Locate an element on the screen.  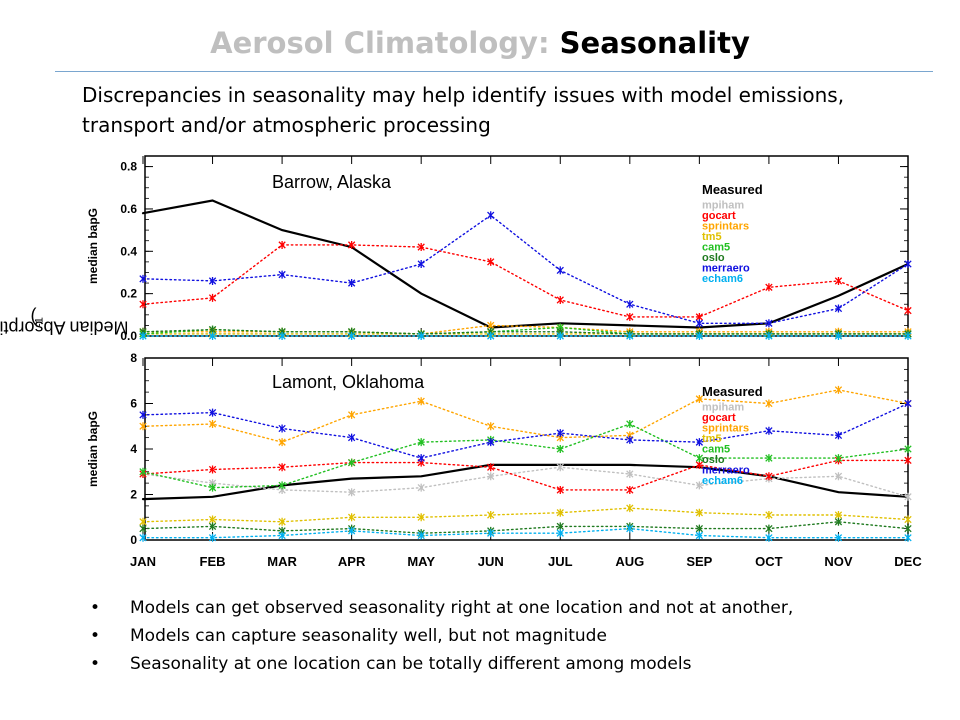
x-tick-label: APR is located at coordinates (352, 561).